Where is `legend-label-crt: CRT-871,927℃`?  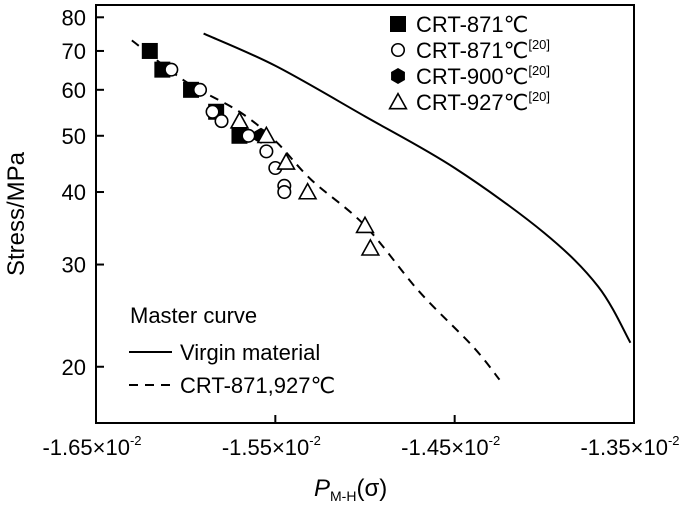 legend-label-crt: CRT-871,927℃ is located at coordinates (257, 385).